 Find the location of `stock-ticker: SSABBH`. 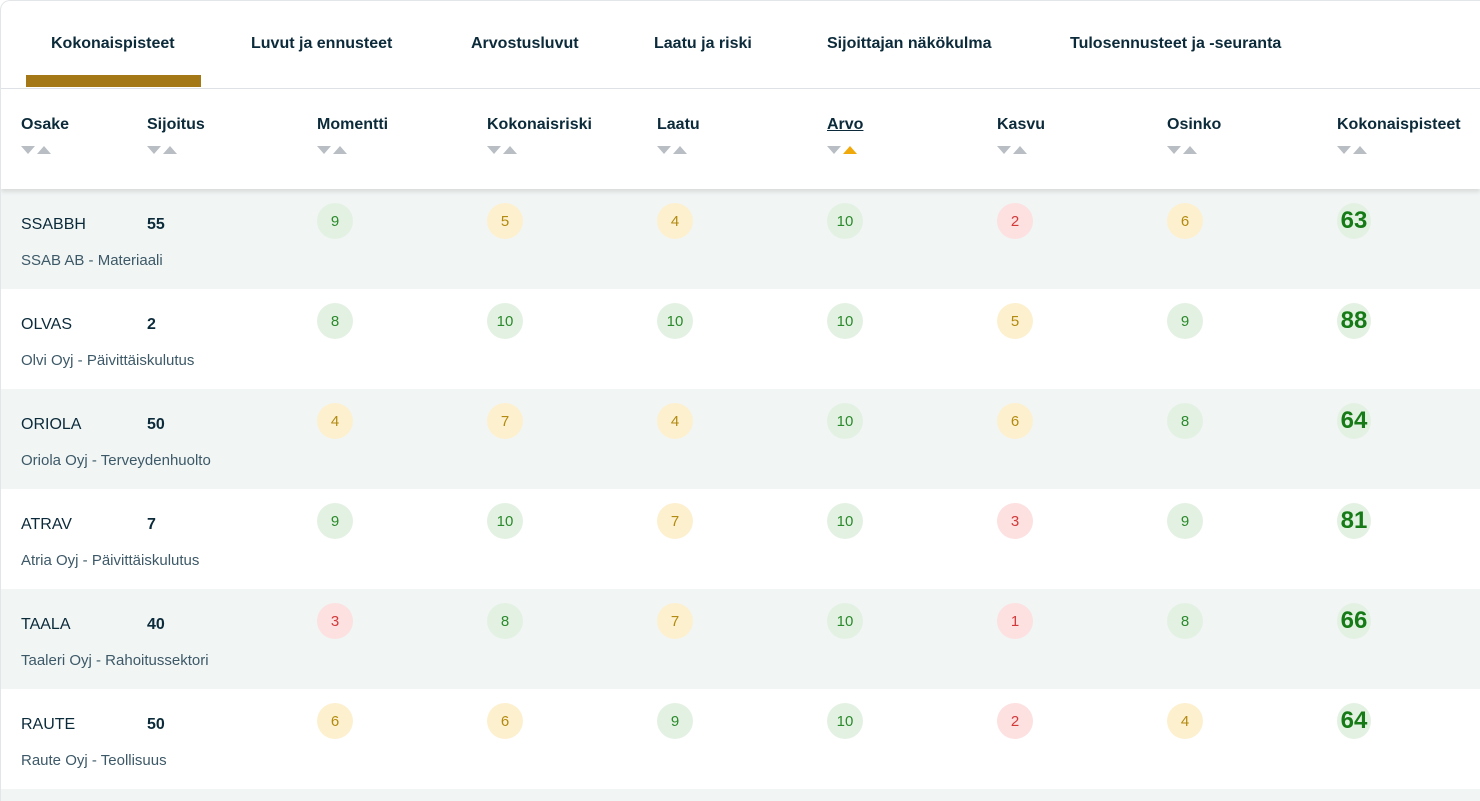

stock-ticker: SSABBH is located at coordinates (53, 224).